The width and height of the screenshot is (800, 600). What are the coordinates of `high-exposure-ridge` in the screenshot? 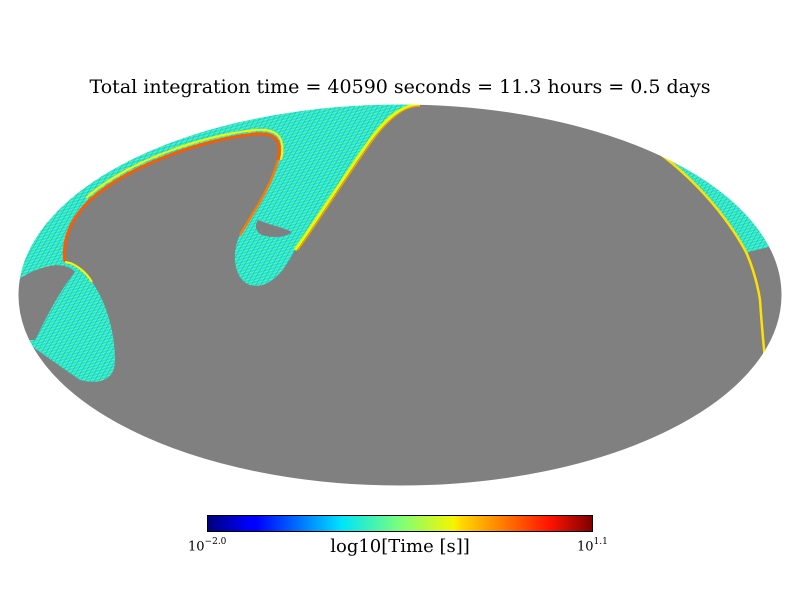 It's located at (357, 177).